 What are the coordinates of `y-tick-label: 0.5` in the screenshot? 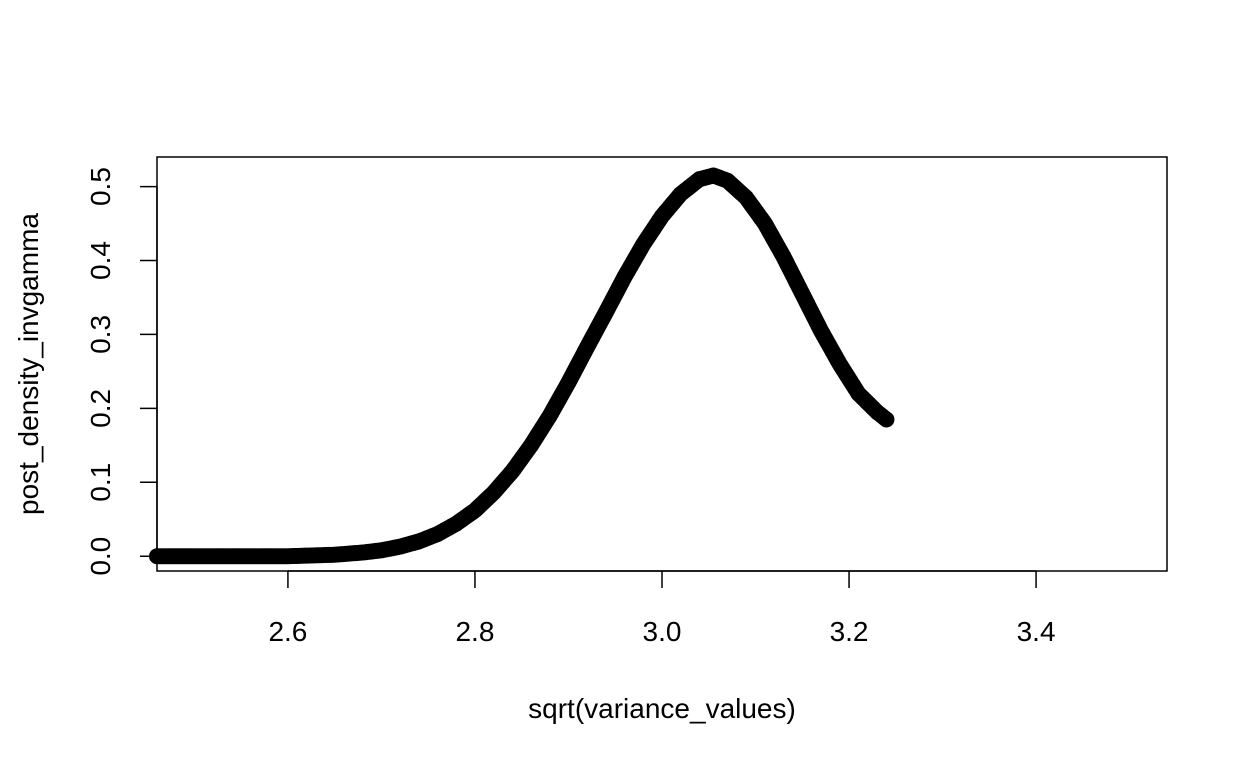 It's located at (100, 186).